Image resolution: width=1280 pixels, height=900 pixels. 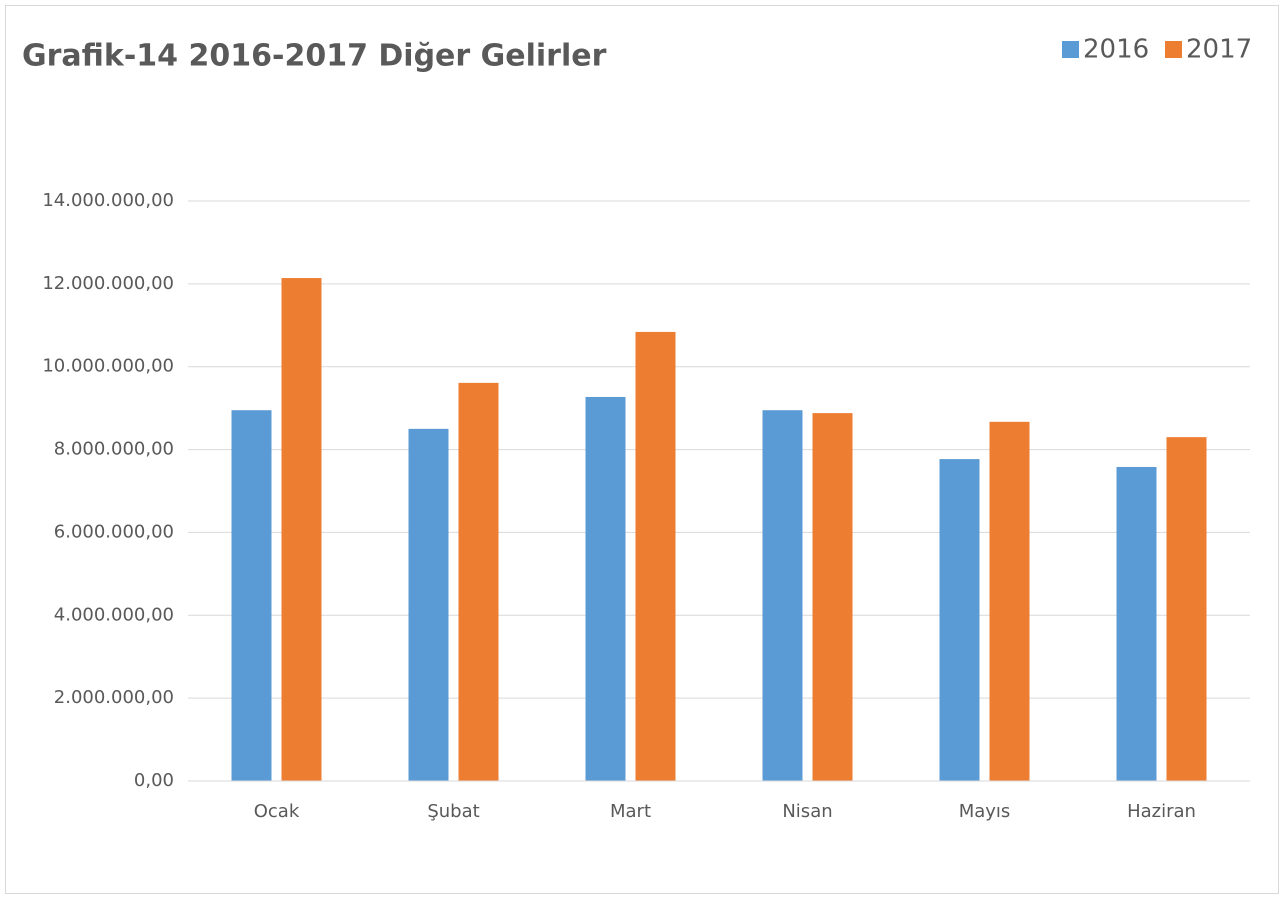 I want to click on y-tick-label: 10.000.000,00, so click(x=108, y=366).